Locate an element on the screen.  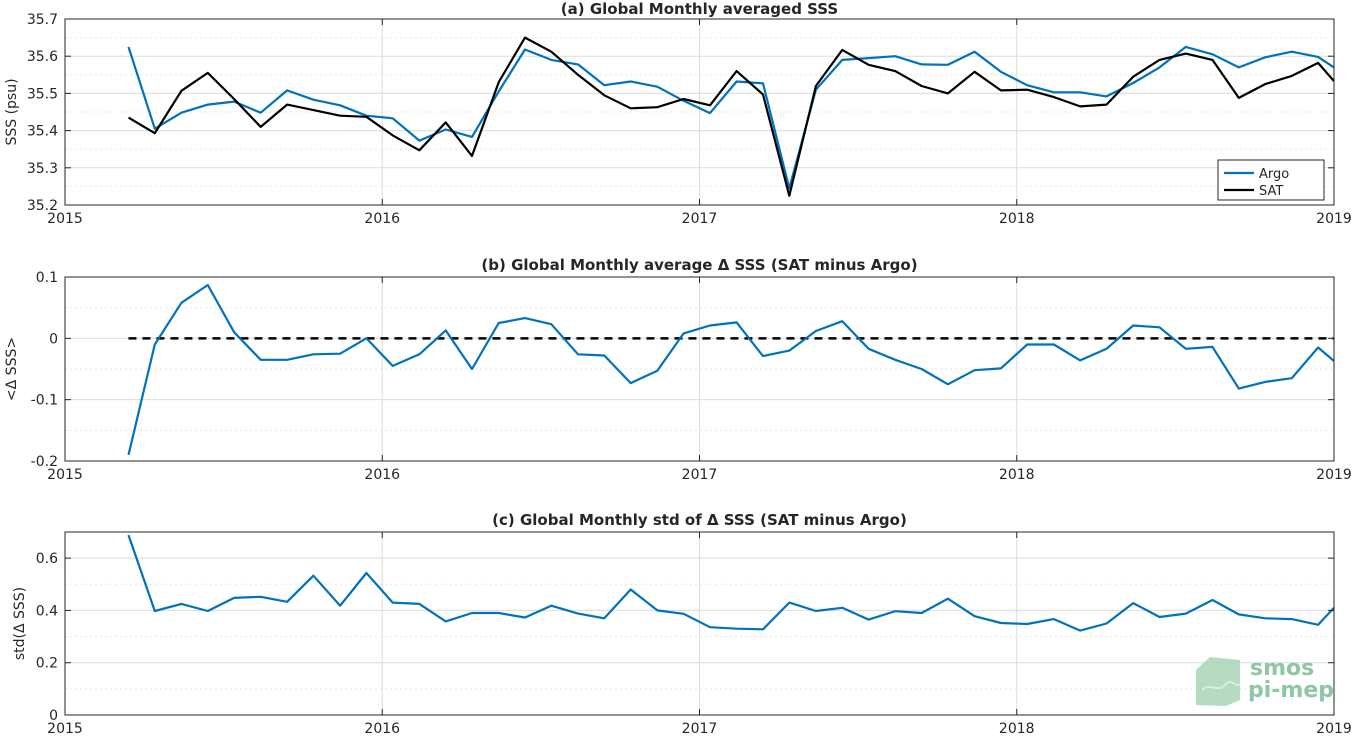
logo-text-line1: smos is located at coordinates (1282, 668).